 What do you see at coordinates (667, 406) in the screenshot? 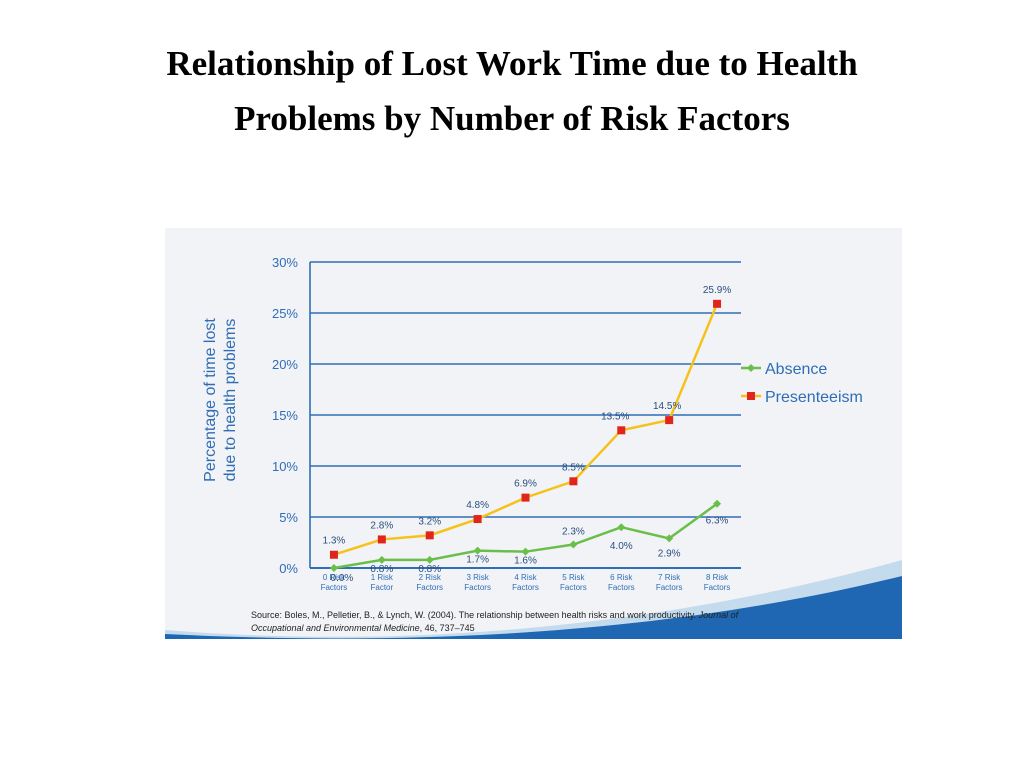
I see `data-label-presenteeism: 14.5%` at bounding box center [667, 406].